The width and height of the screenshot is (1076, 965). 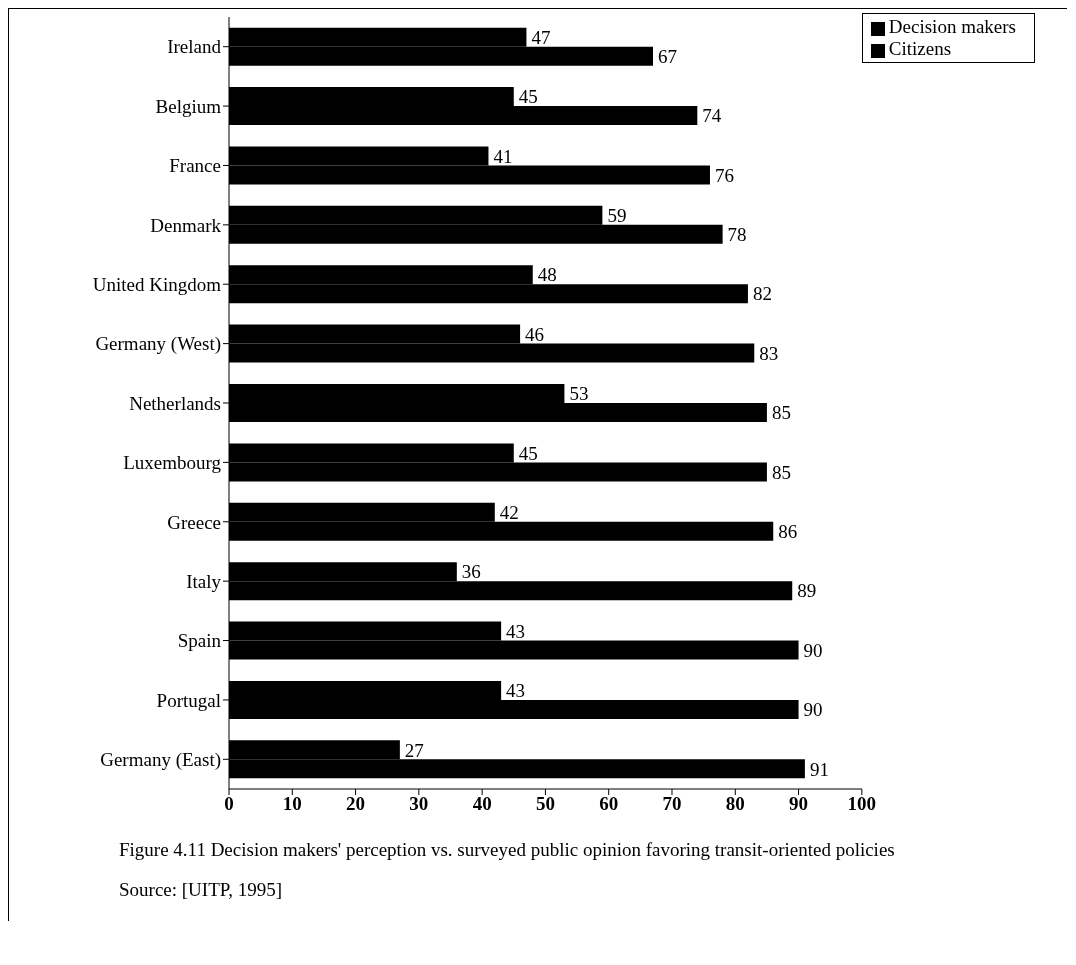 I want to click on data-label: 48, so click(x=547, y=275).